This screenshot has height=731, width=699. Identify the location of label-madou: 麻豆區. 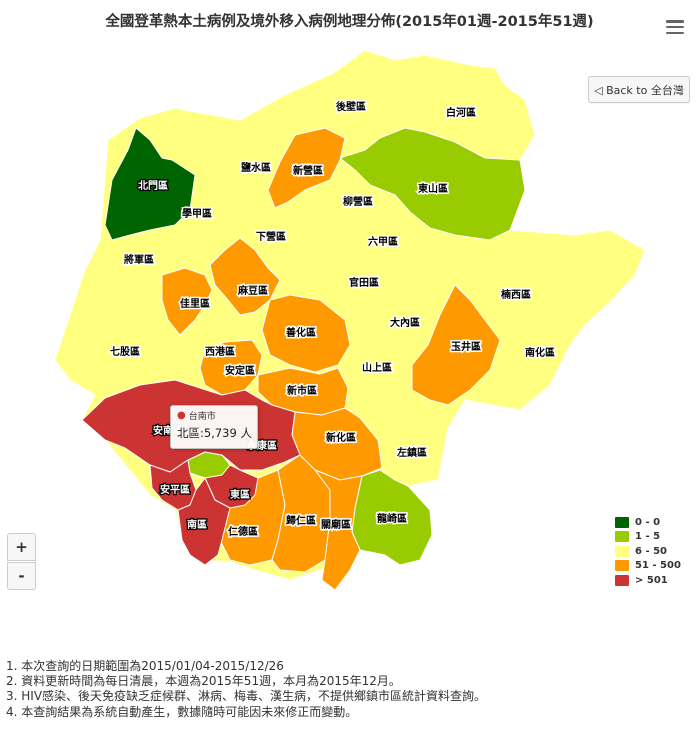
(252, 290).